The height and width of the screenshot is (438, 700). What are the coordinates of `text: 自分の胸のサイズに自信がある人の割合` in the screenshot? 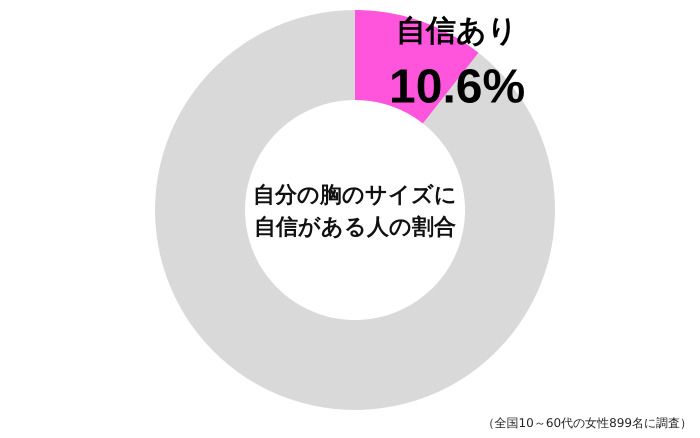 It's located at (355, 212).